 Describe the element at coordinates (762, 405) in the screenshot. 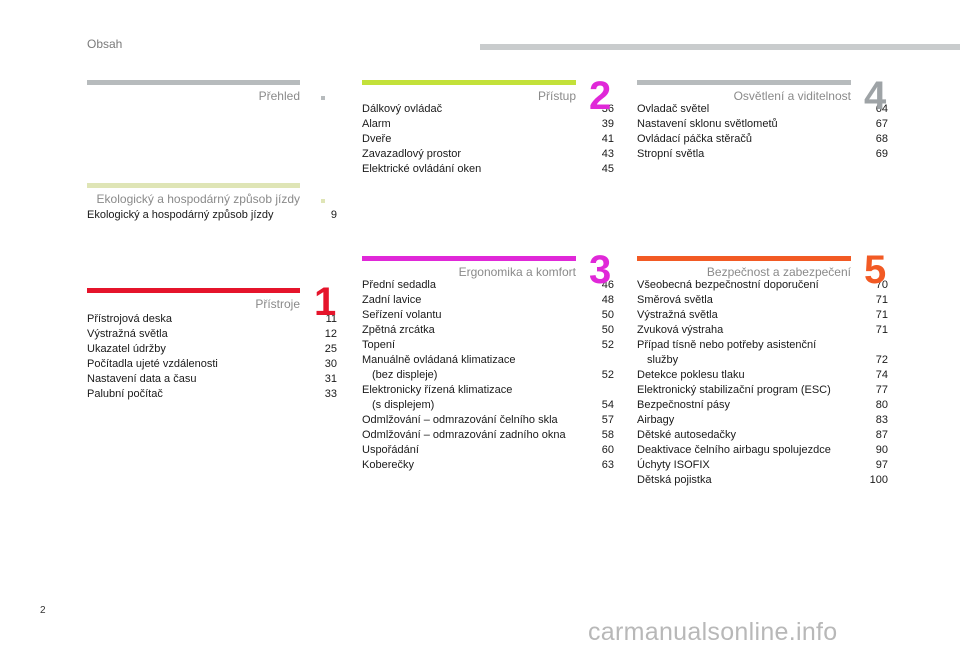

I see `toc-entry: Bezpečnostní pásy 80` at that location.